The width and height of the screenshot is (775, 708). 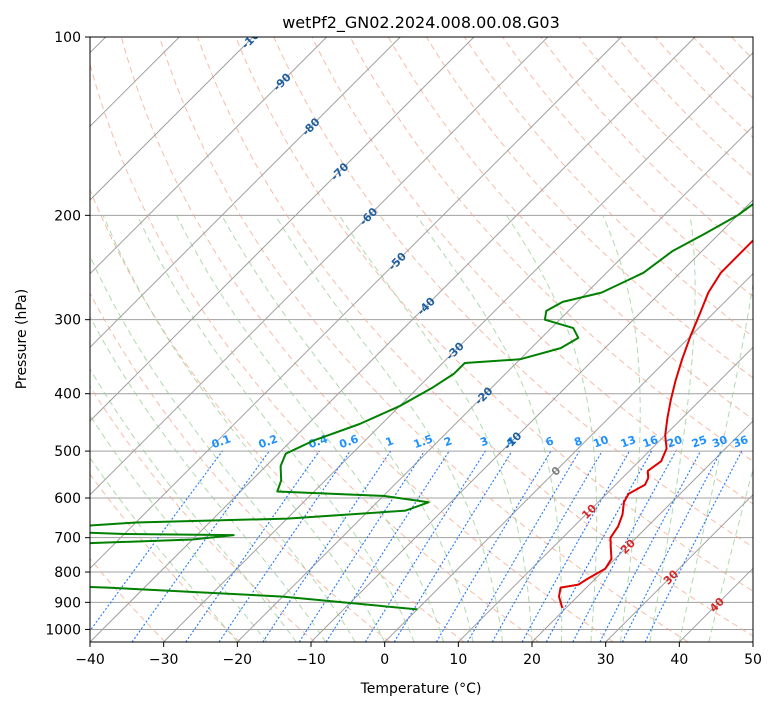 What do you see at coordinates (349, 441) in the screenshot?
I see `mixing-ratio-label: 0.6` at bounding box center [349, 441].